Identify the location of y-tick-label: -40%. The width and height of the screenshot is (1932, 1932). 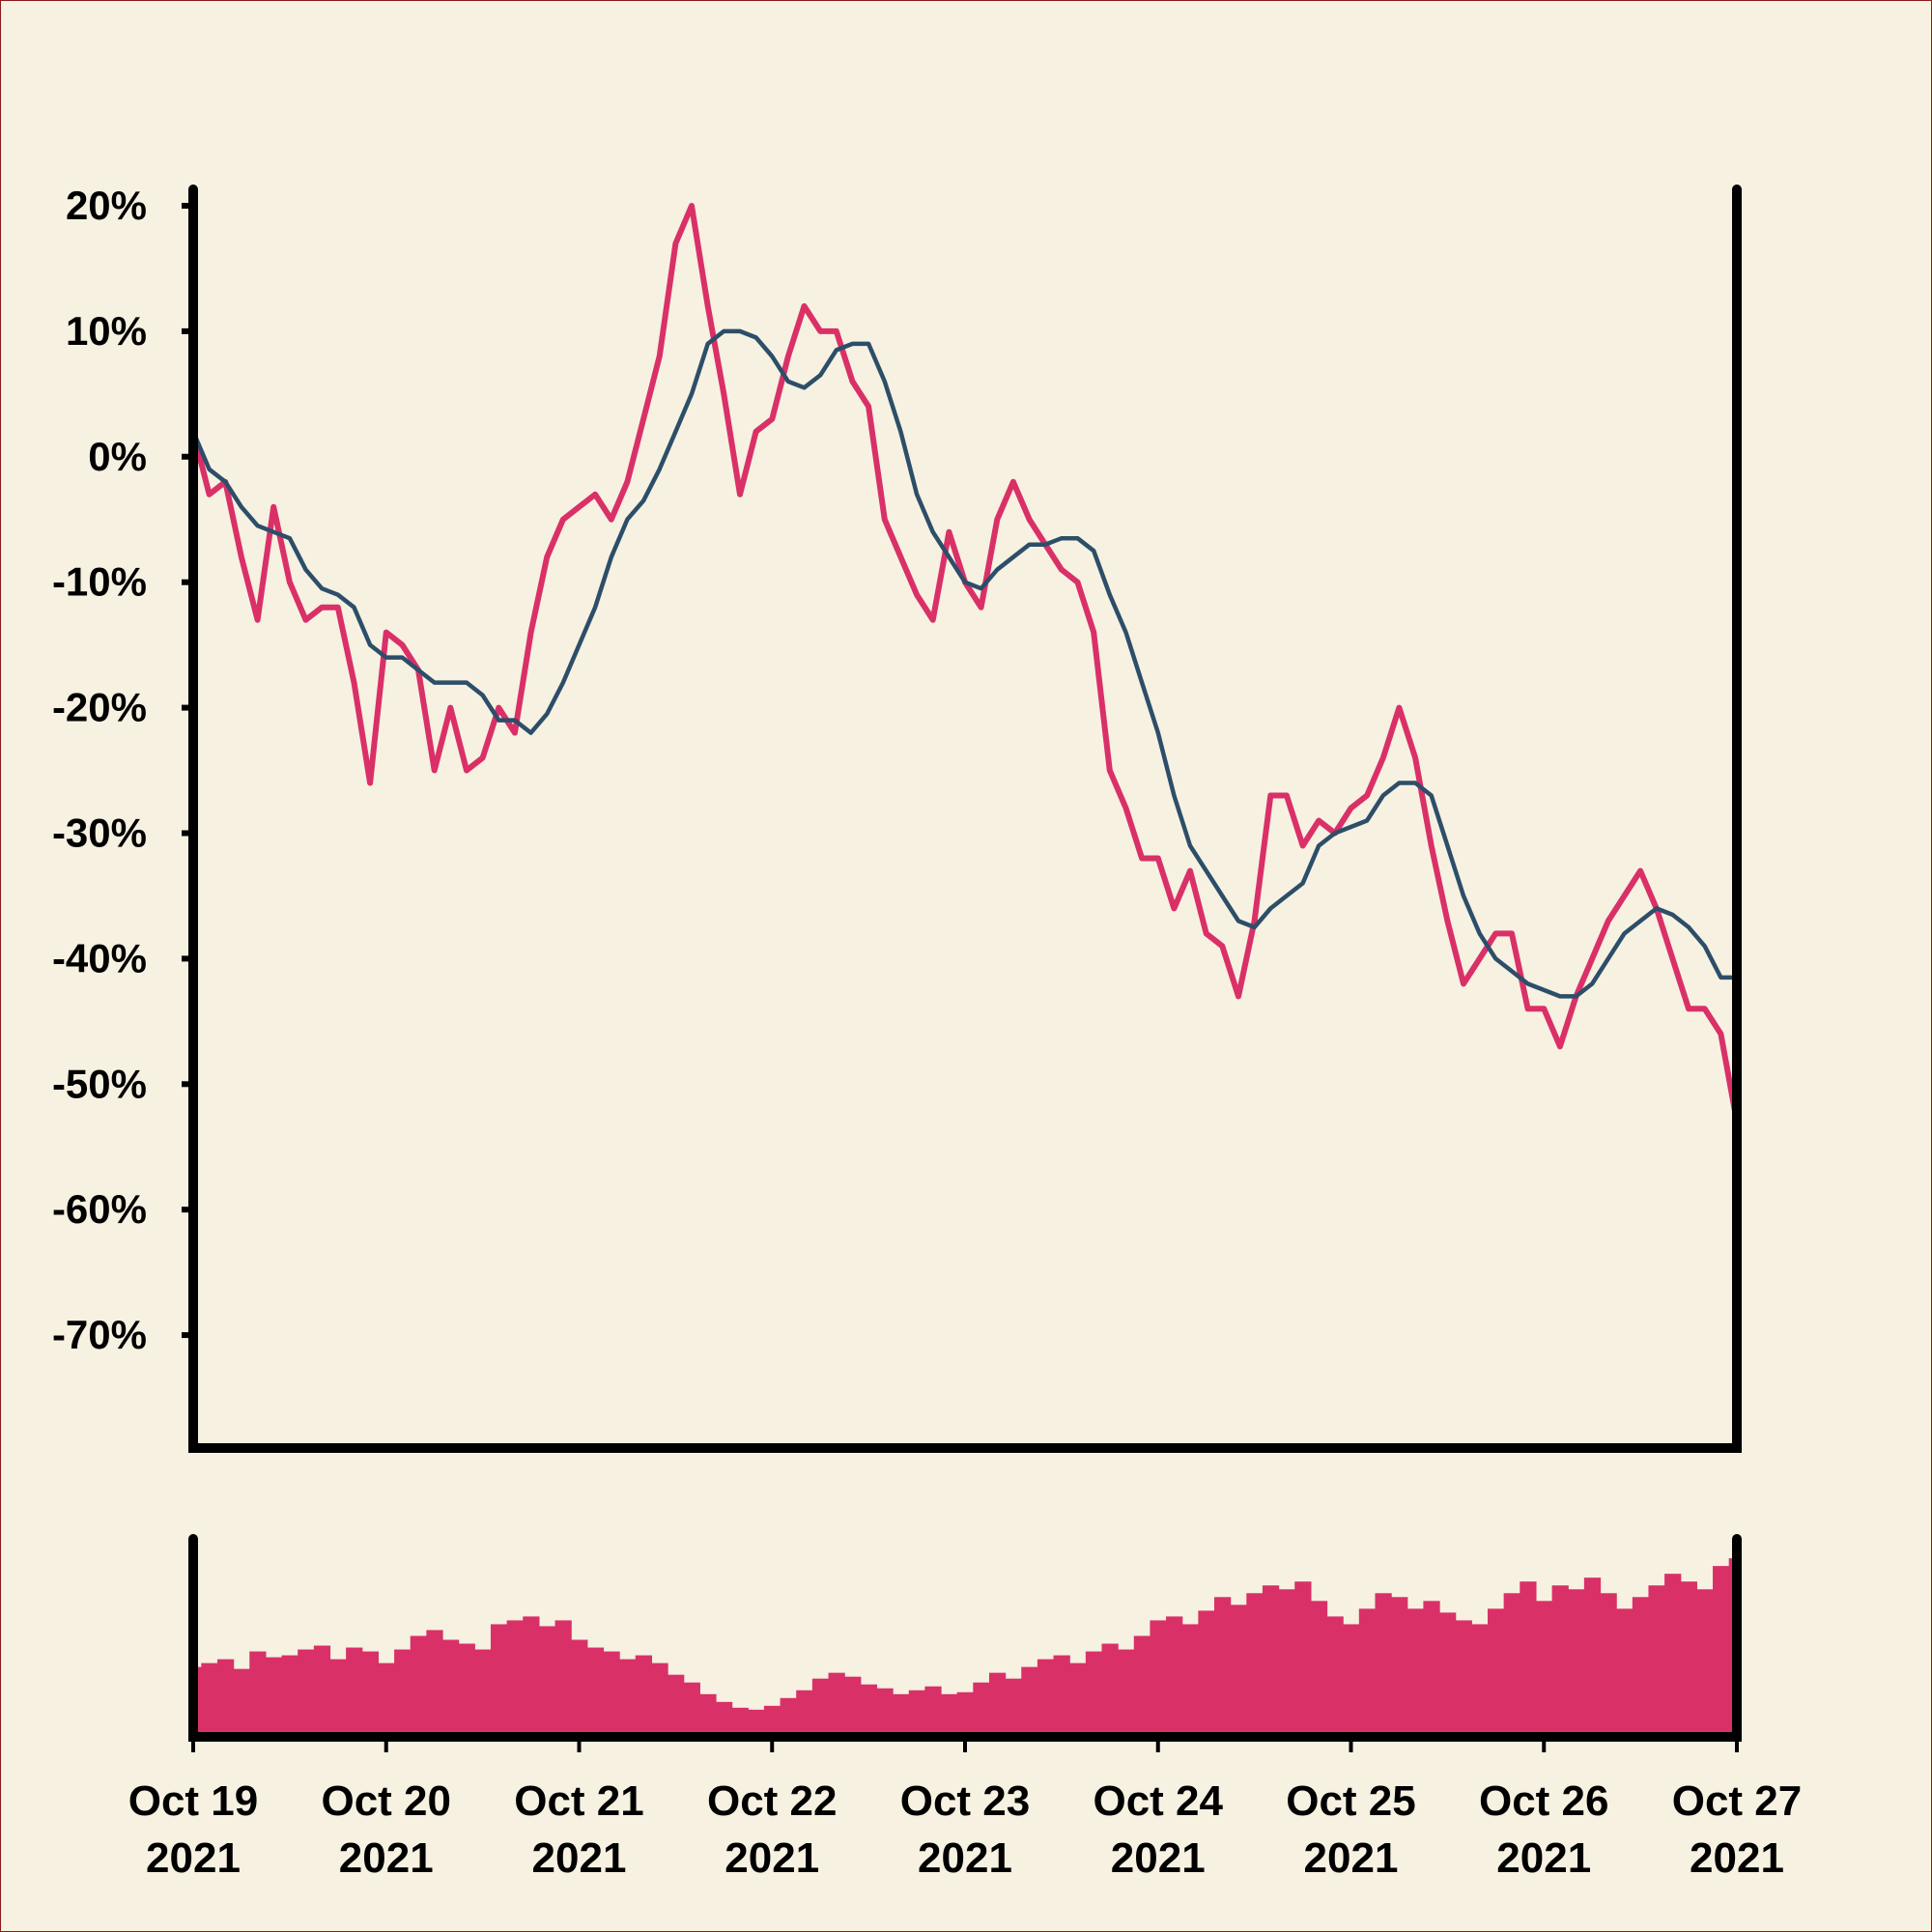
(99, 957).